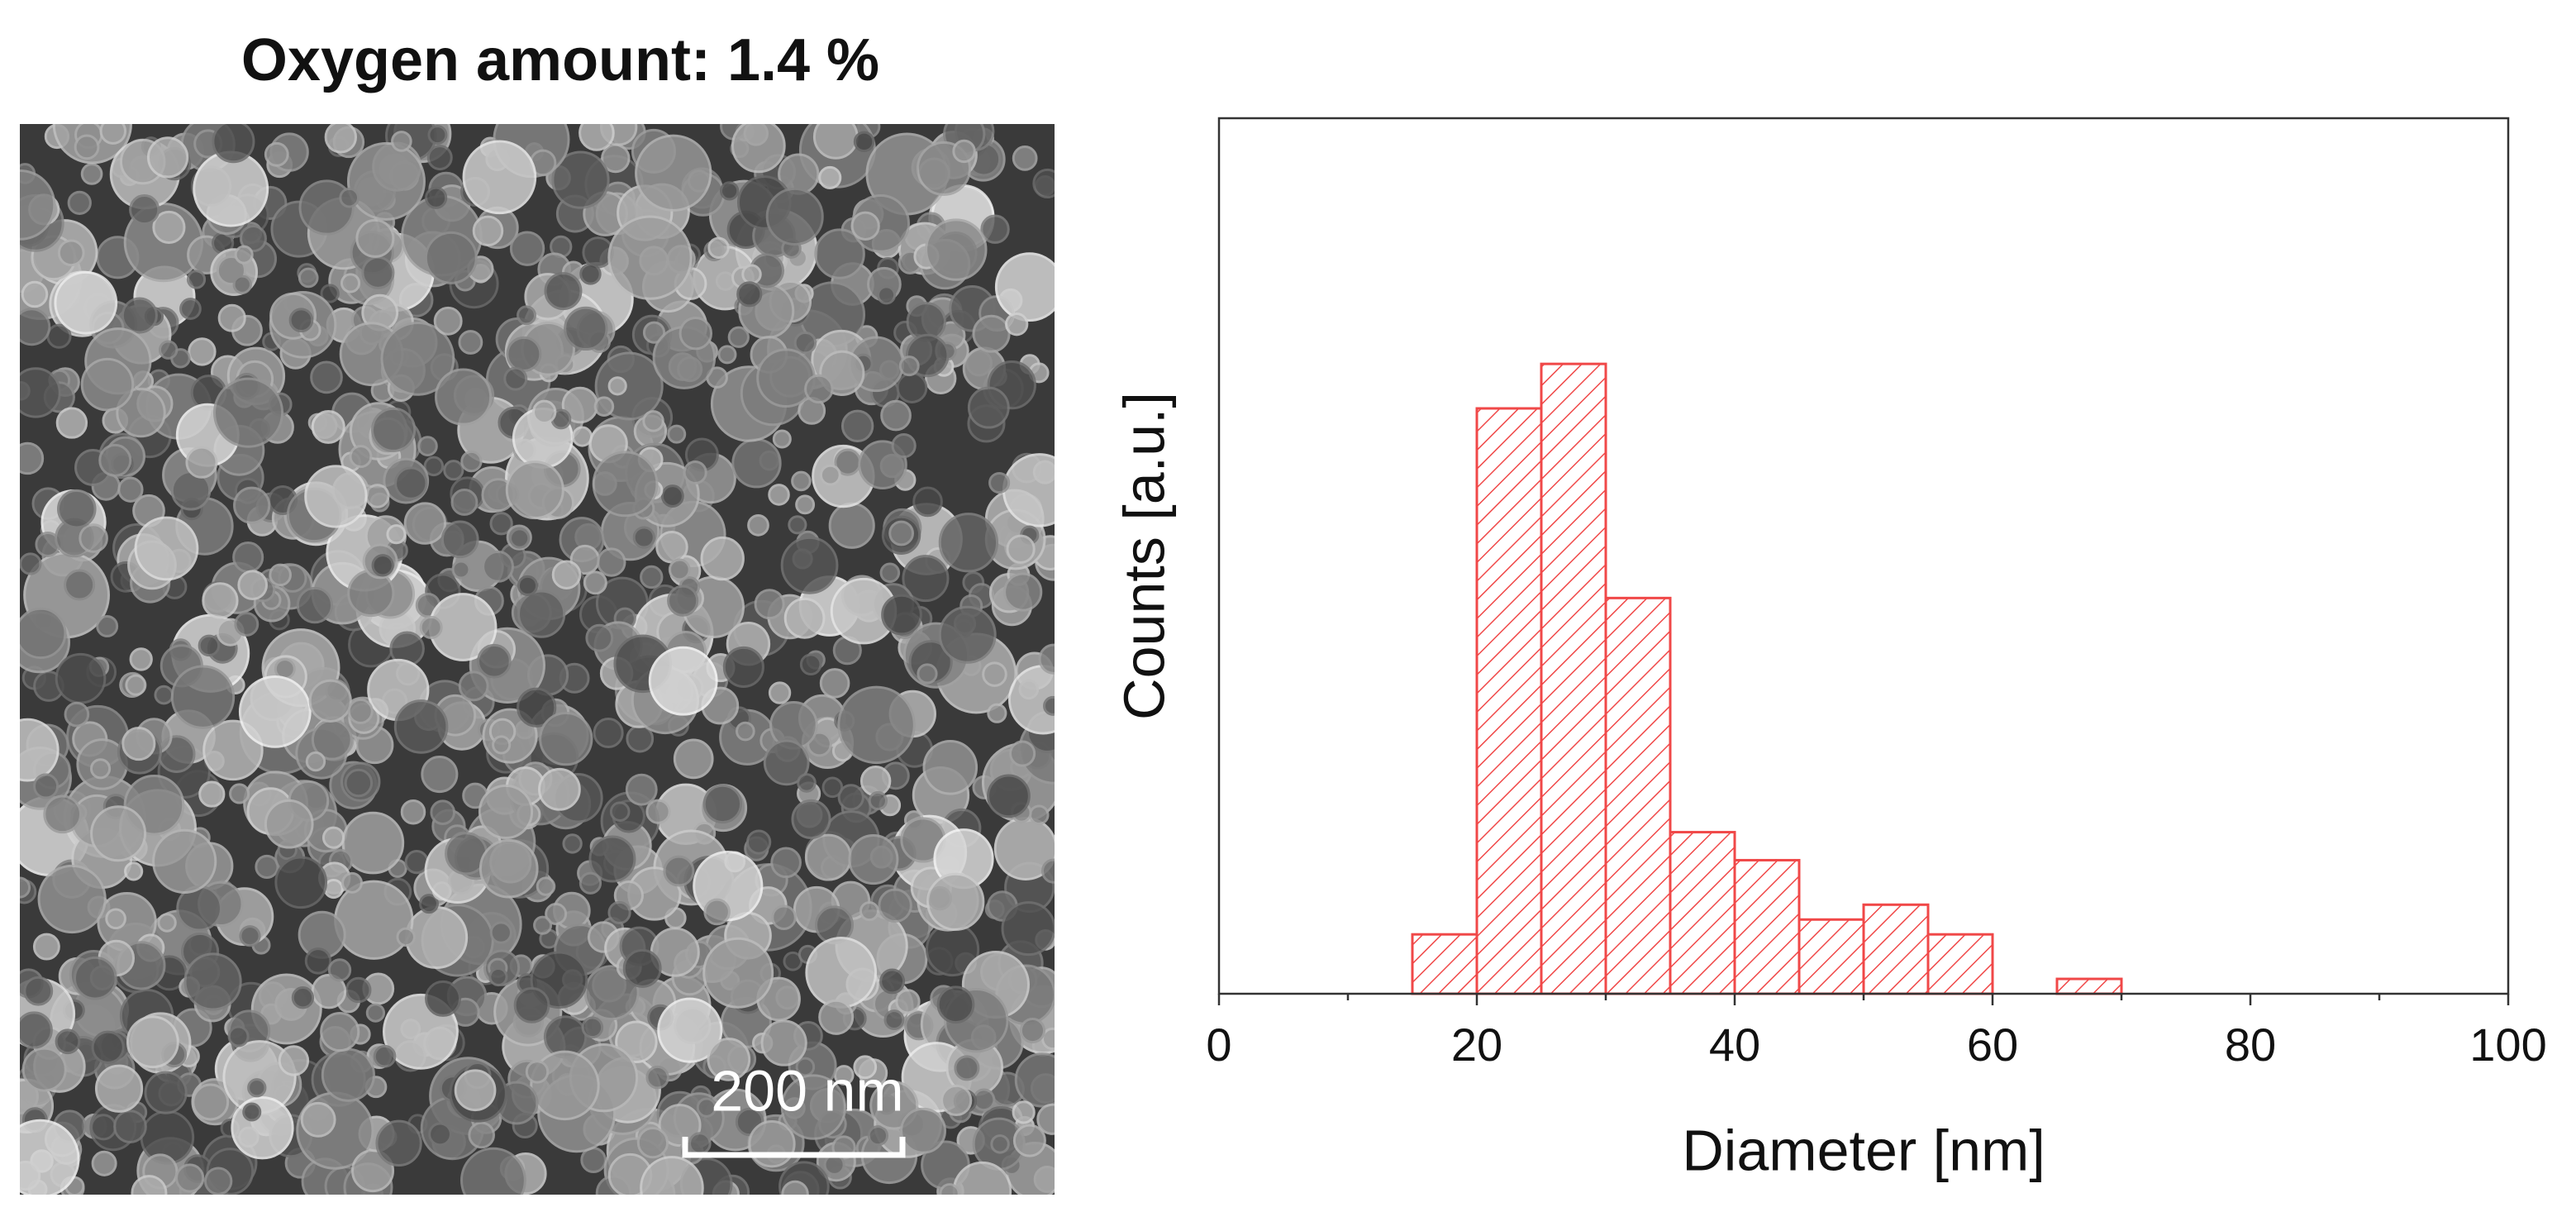 Image resolution: width=2576 pixels, height=1212 pixels. Describe the element at coordinates (1477, 1045) in the screenshot. I see `x-tick-label: 20` at that location.